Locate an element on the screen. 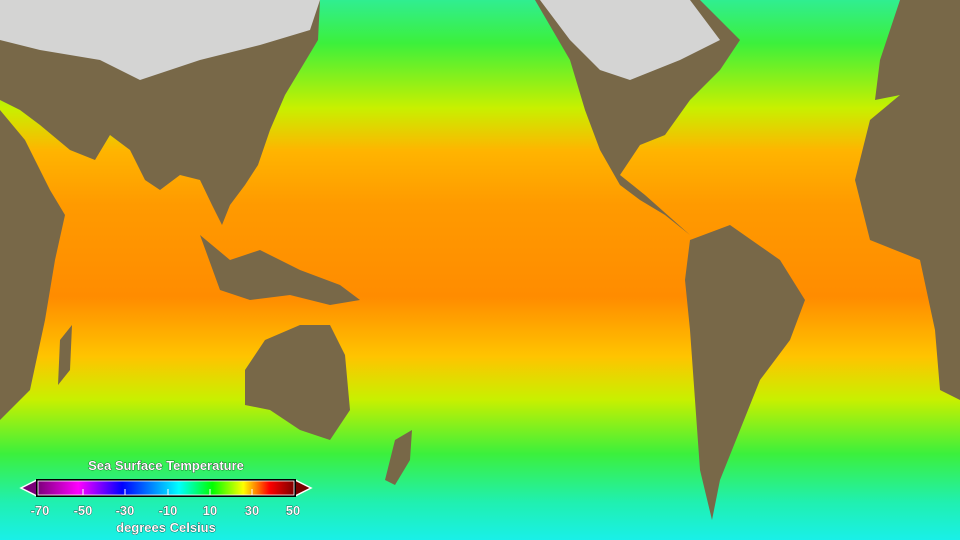 The image size is (960, 540). tick-label: 50 is located at coordinates (293, 510).